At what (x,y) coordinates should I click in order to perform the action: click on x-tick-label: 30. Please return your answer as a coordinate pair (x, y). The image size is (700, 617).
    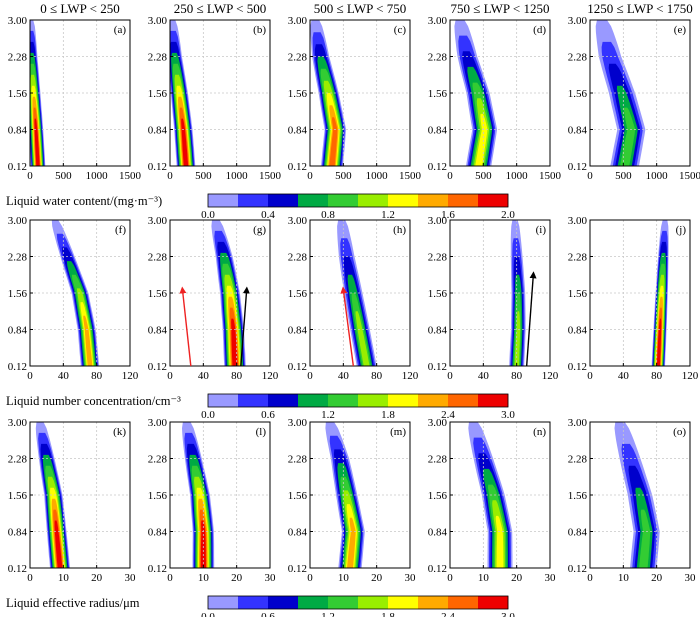
    Looking at the image, I should click on (131, 578).